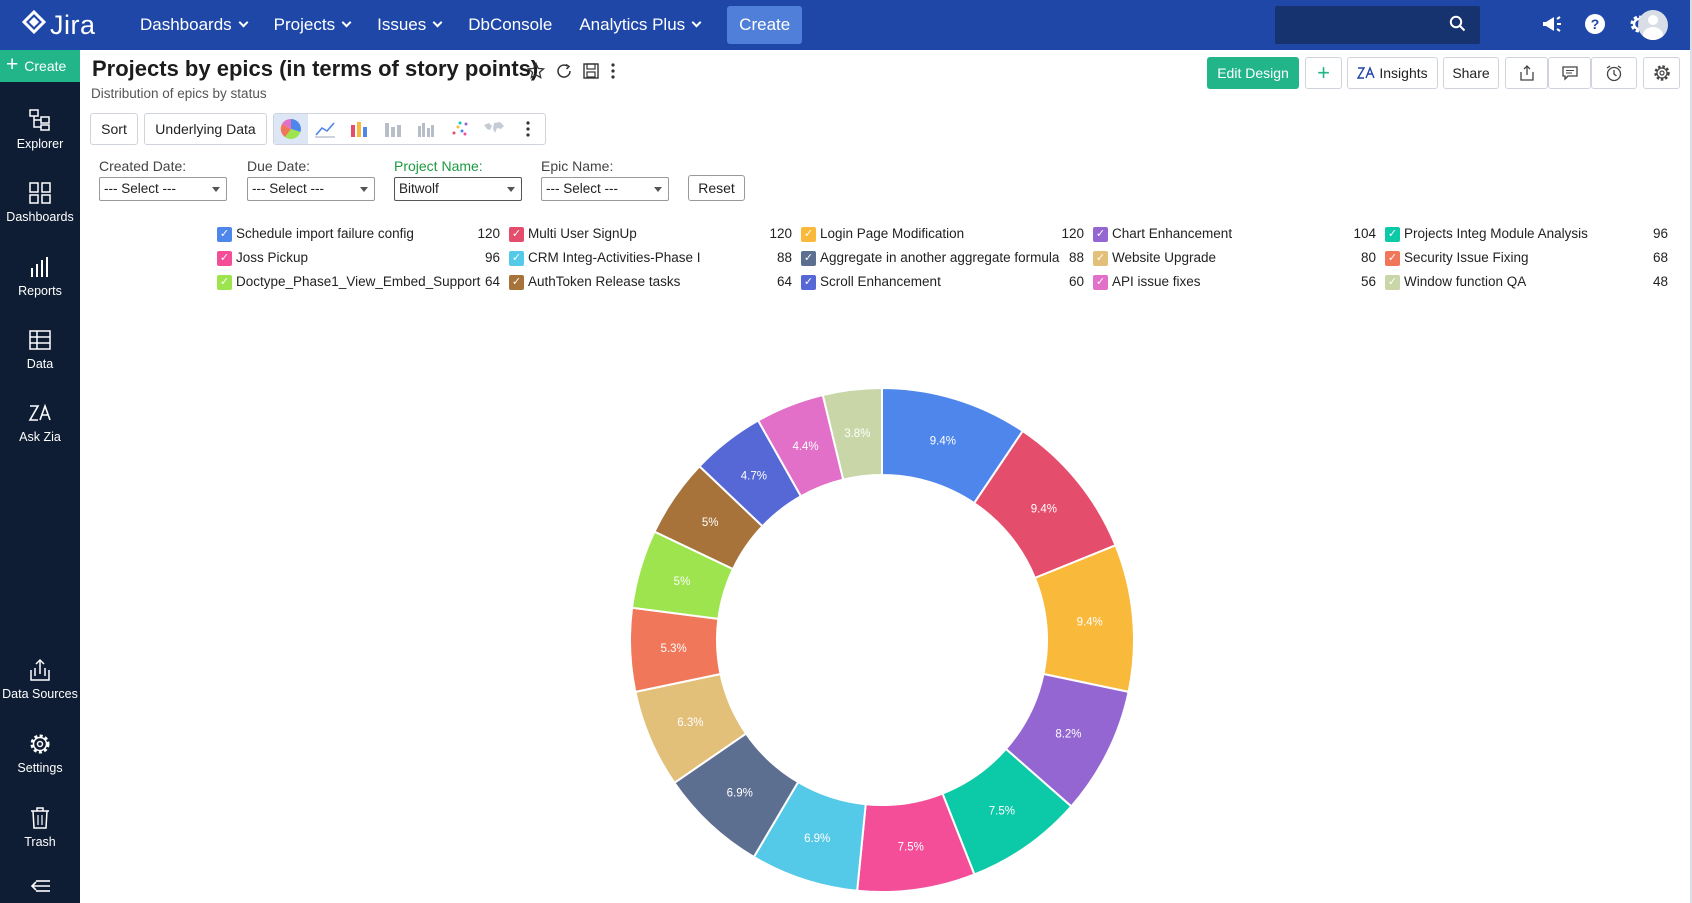 This screenshot has height=903, width=1692. Describe the element at coordinates (1691, 451) in the screenshot. I see `window-edge` at that location.